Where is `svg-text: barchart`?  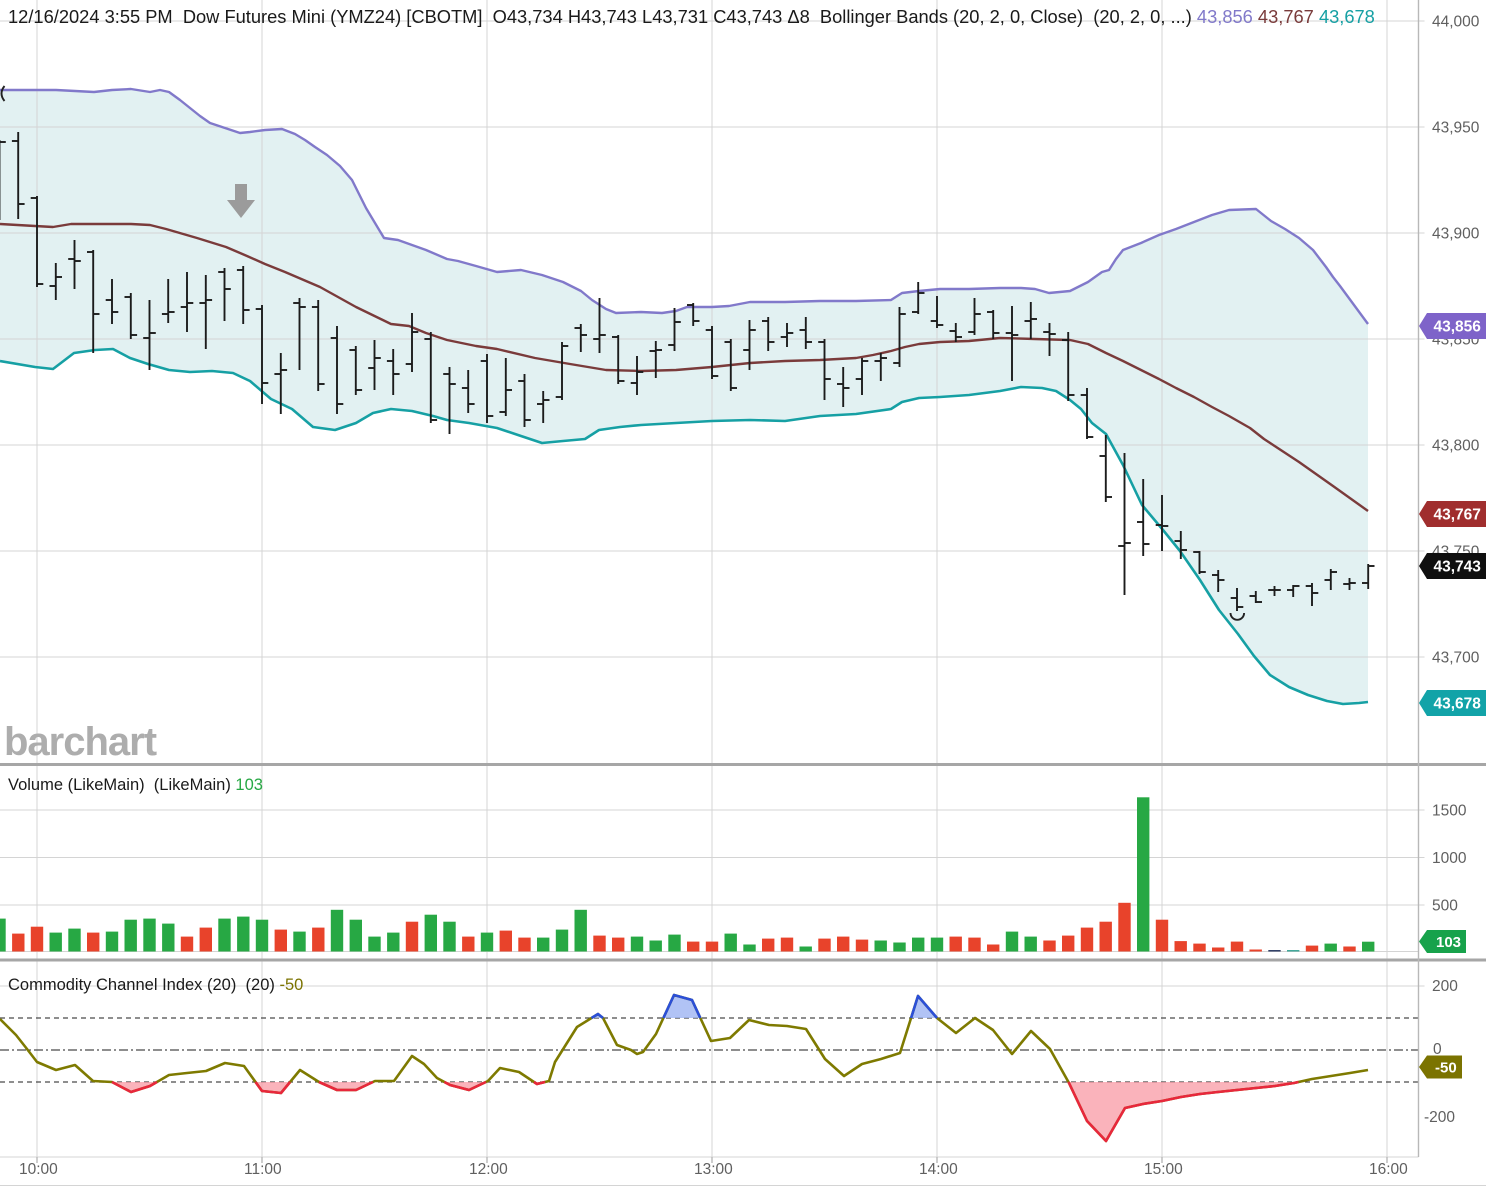
svg-text: barchart is located at coordinates (80, 742).